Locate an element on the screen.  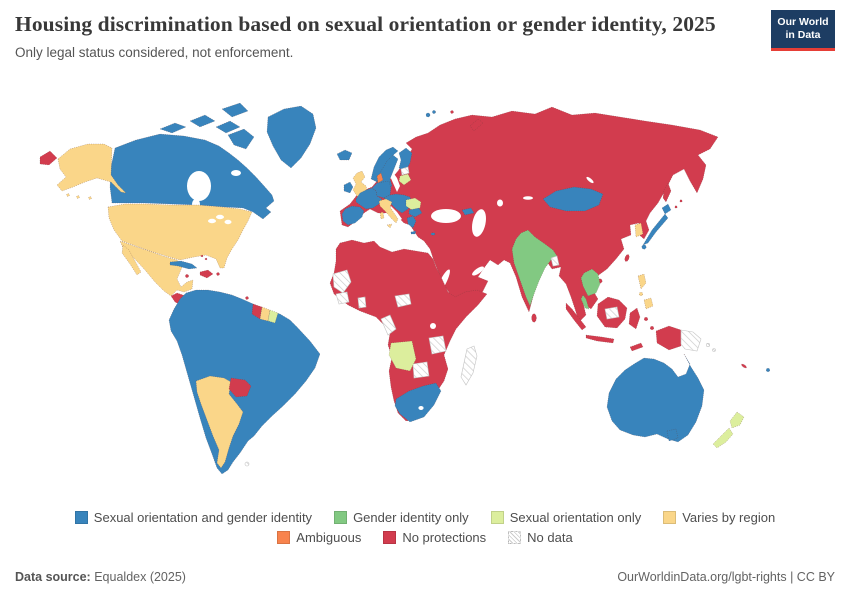
country-thailand is located at coordinates (590, 282).